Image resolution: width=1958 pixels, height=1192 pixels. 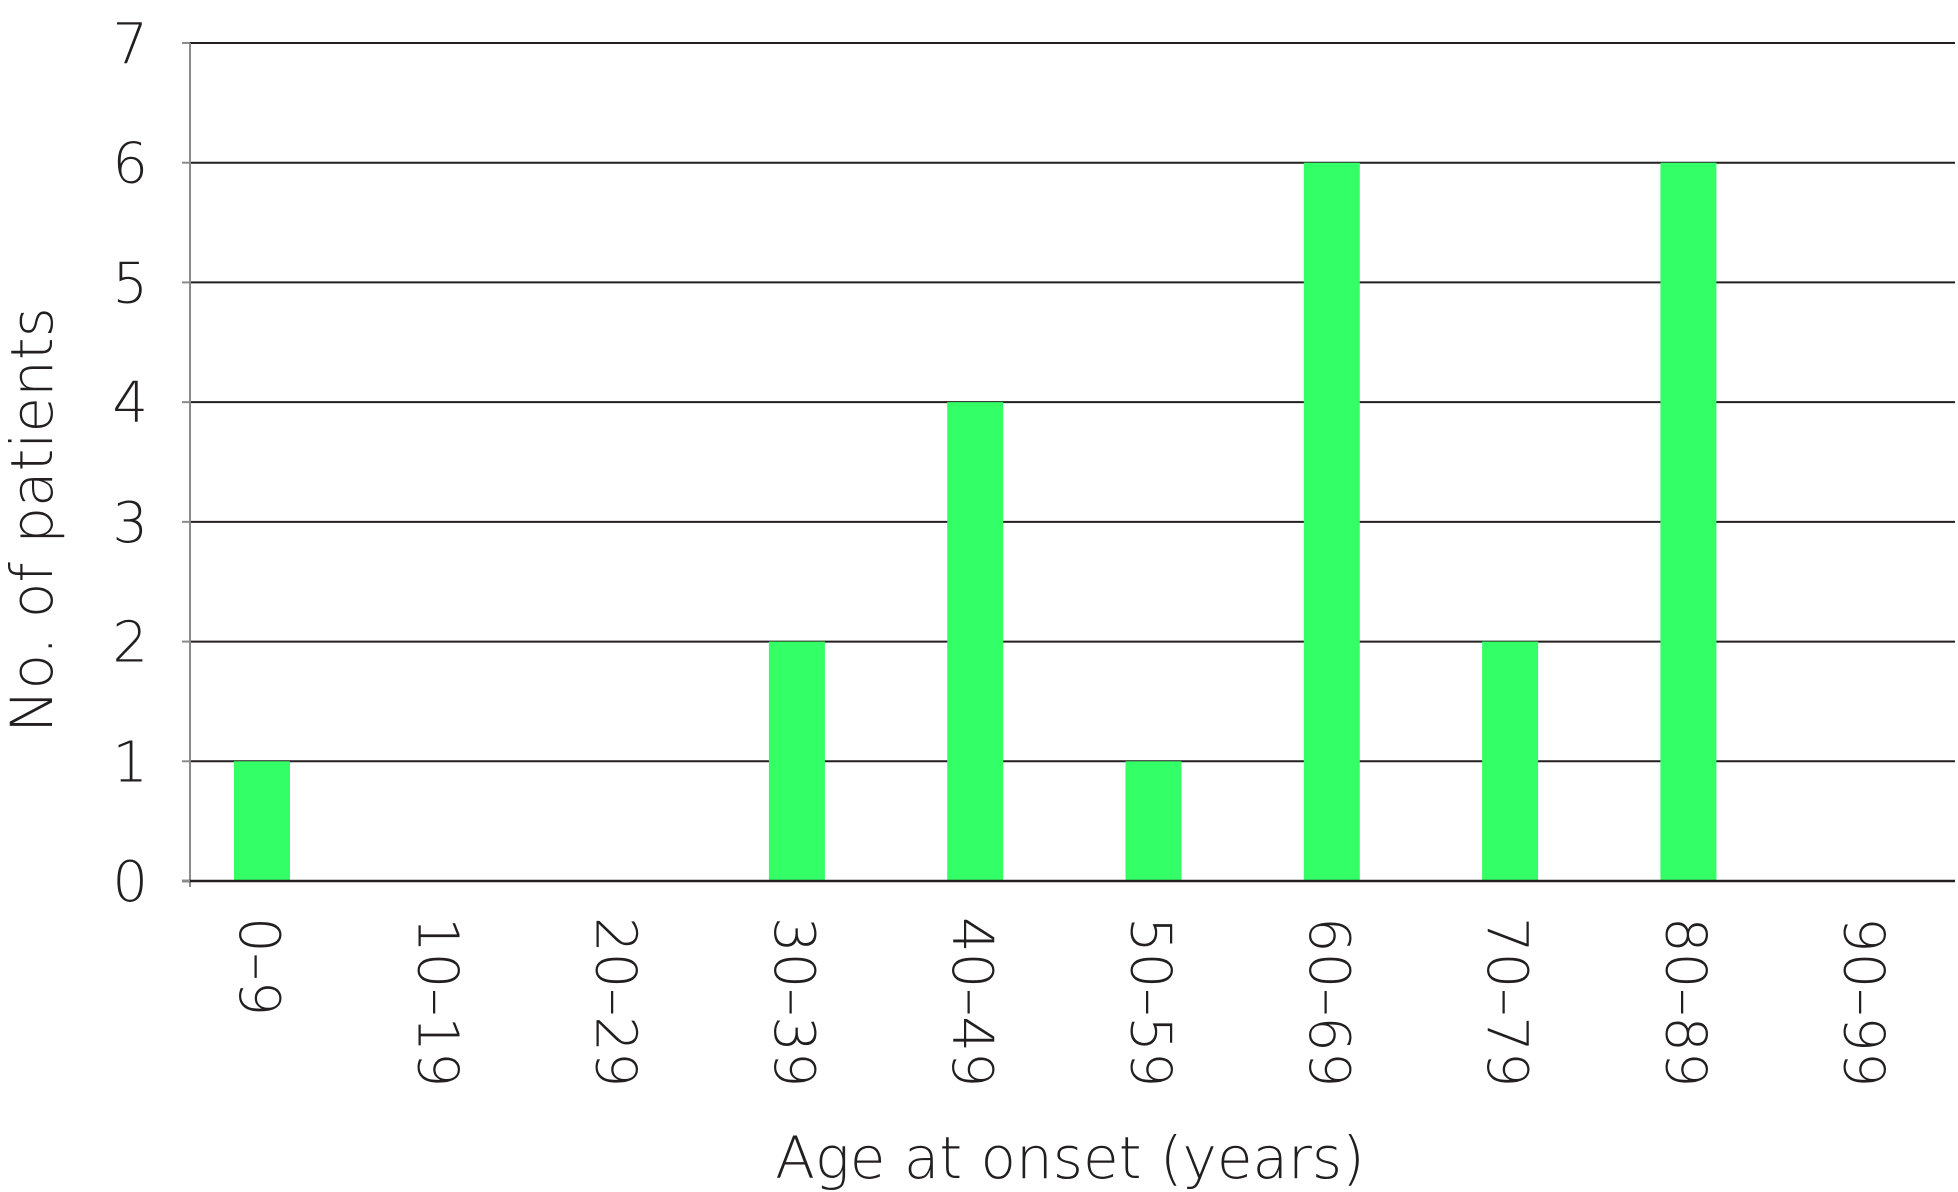 What do you see at coordinates (33, 520) in the screenshot?
I see `y-axis-title: No. of patients` at bounding box center [33, 520].